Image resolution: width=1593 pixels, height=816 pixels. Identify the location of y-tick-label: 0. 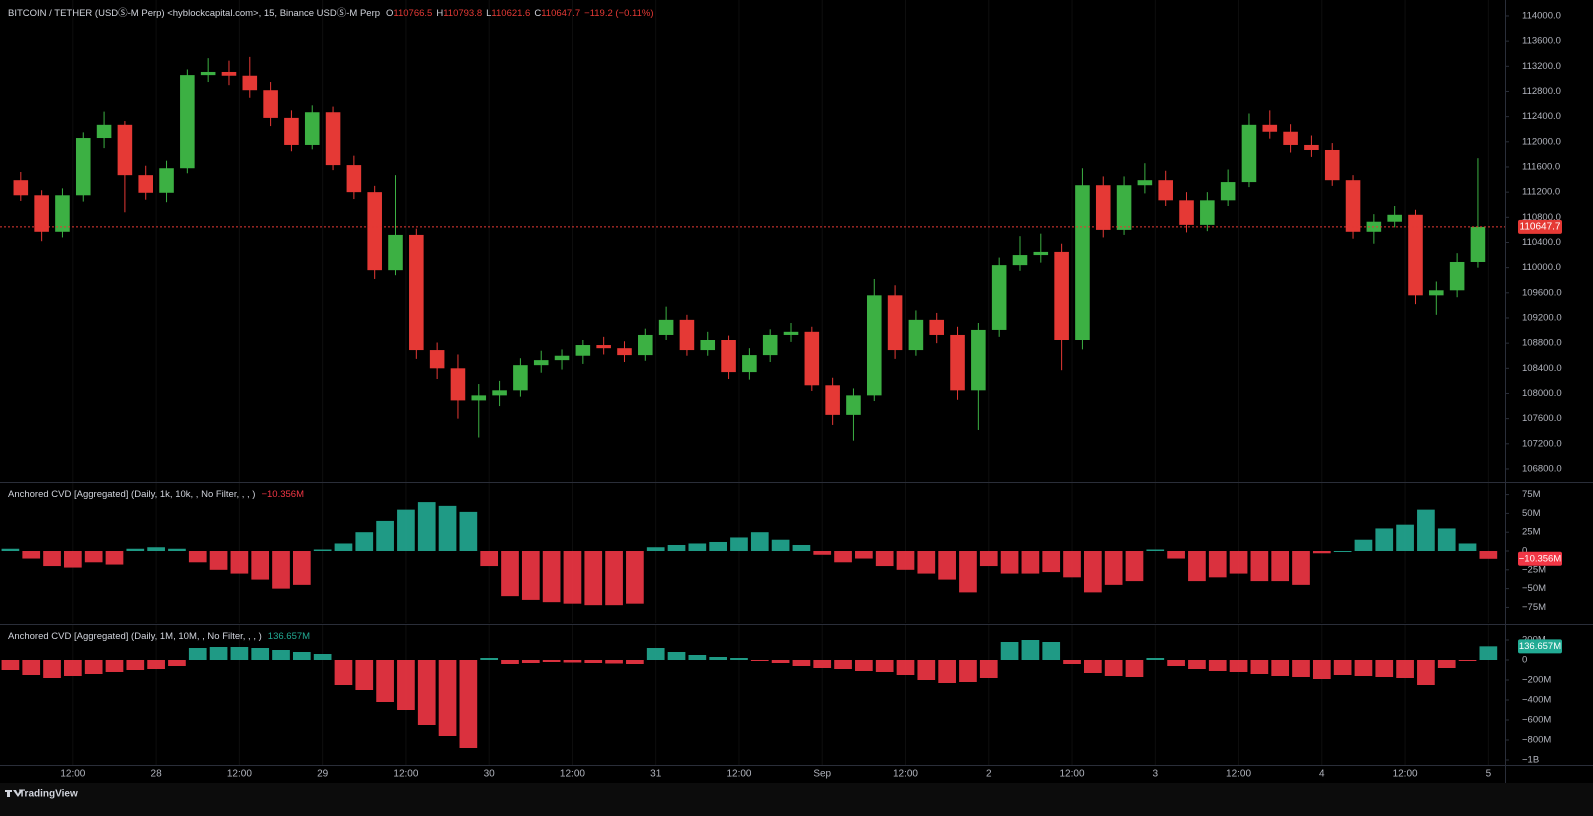
(1524, 551).